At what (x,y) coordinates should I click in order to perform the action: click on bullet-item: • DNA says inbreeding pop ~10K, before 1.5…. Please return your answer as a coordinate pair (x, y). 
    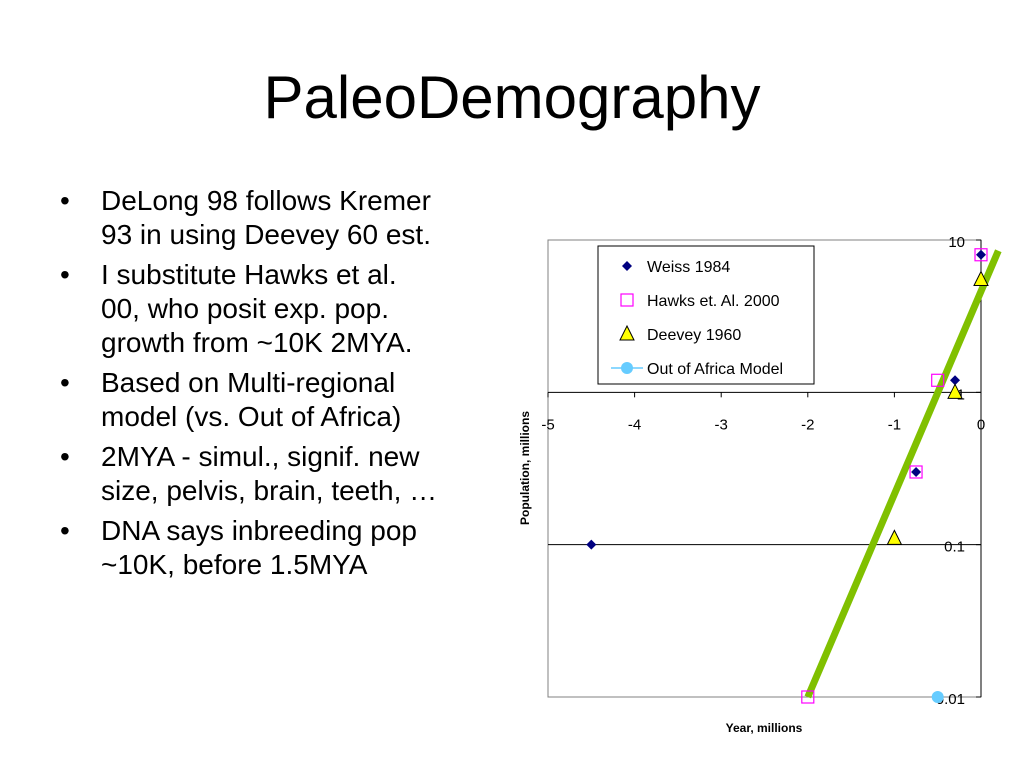
    Looking at the image, I should click on (288, 548).